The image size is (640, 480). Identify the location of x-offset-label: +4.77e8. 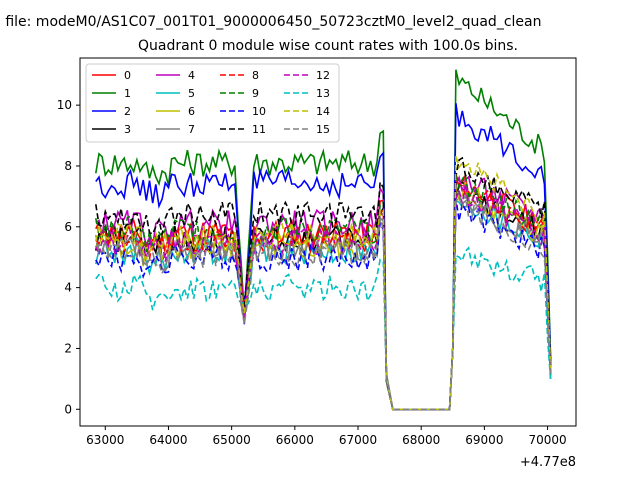
(548, 462).